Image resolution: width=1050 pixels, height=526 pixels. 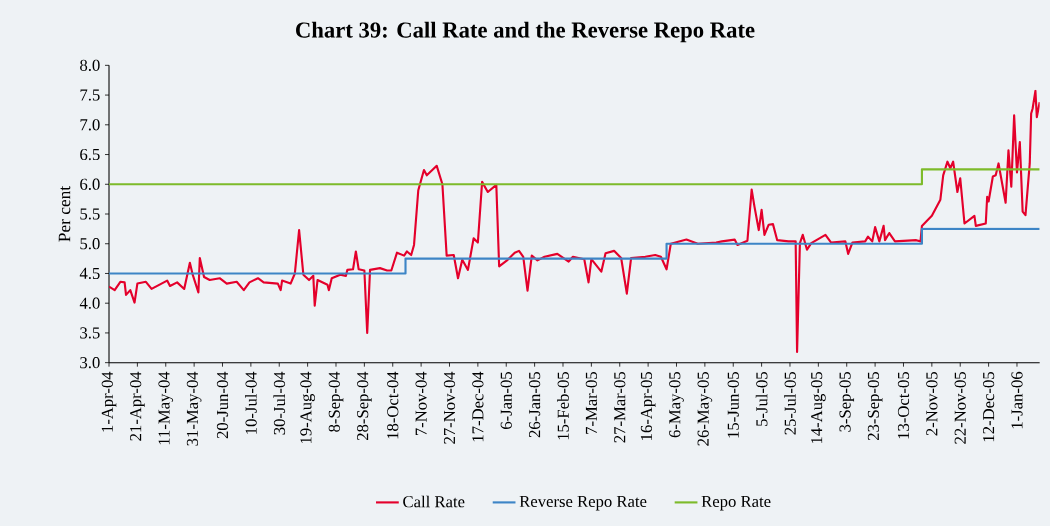 I want to click on x-tick-label: 7-Mar-05, so click(x=591, y=403).